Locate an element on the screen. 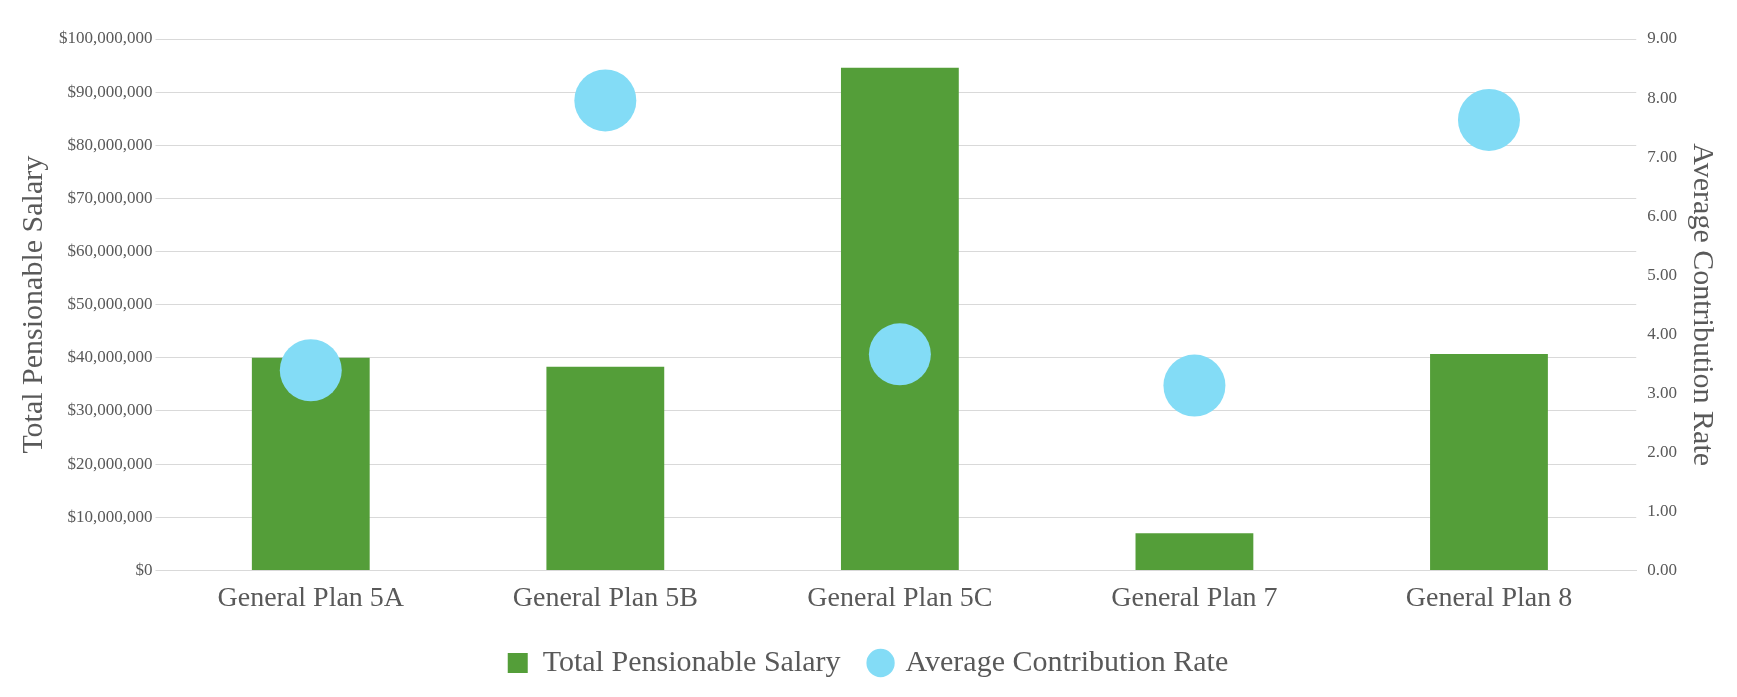  y-tick-label: $90,000,000 is located at coordinates (110, 91).